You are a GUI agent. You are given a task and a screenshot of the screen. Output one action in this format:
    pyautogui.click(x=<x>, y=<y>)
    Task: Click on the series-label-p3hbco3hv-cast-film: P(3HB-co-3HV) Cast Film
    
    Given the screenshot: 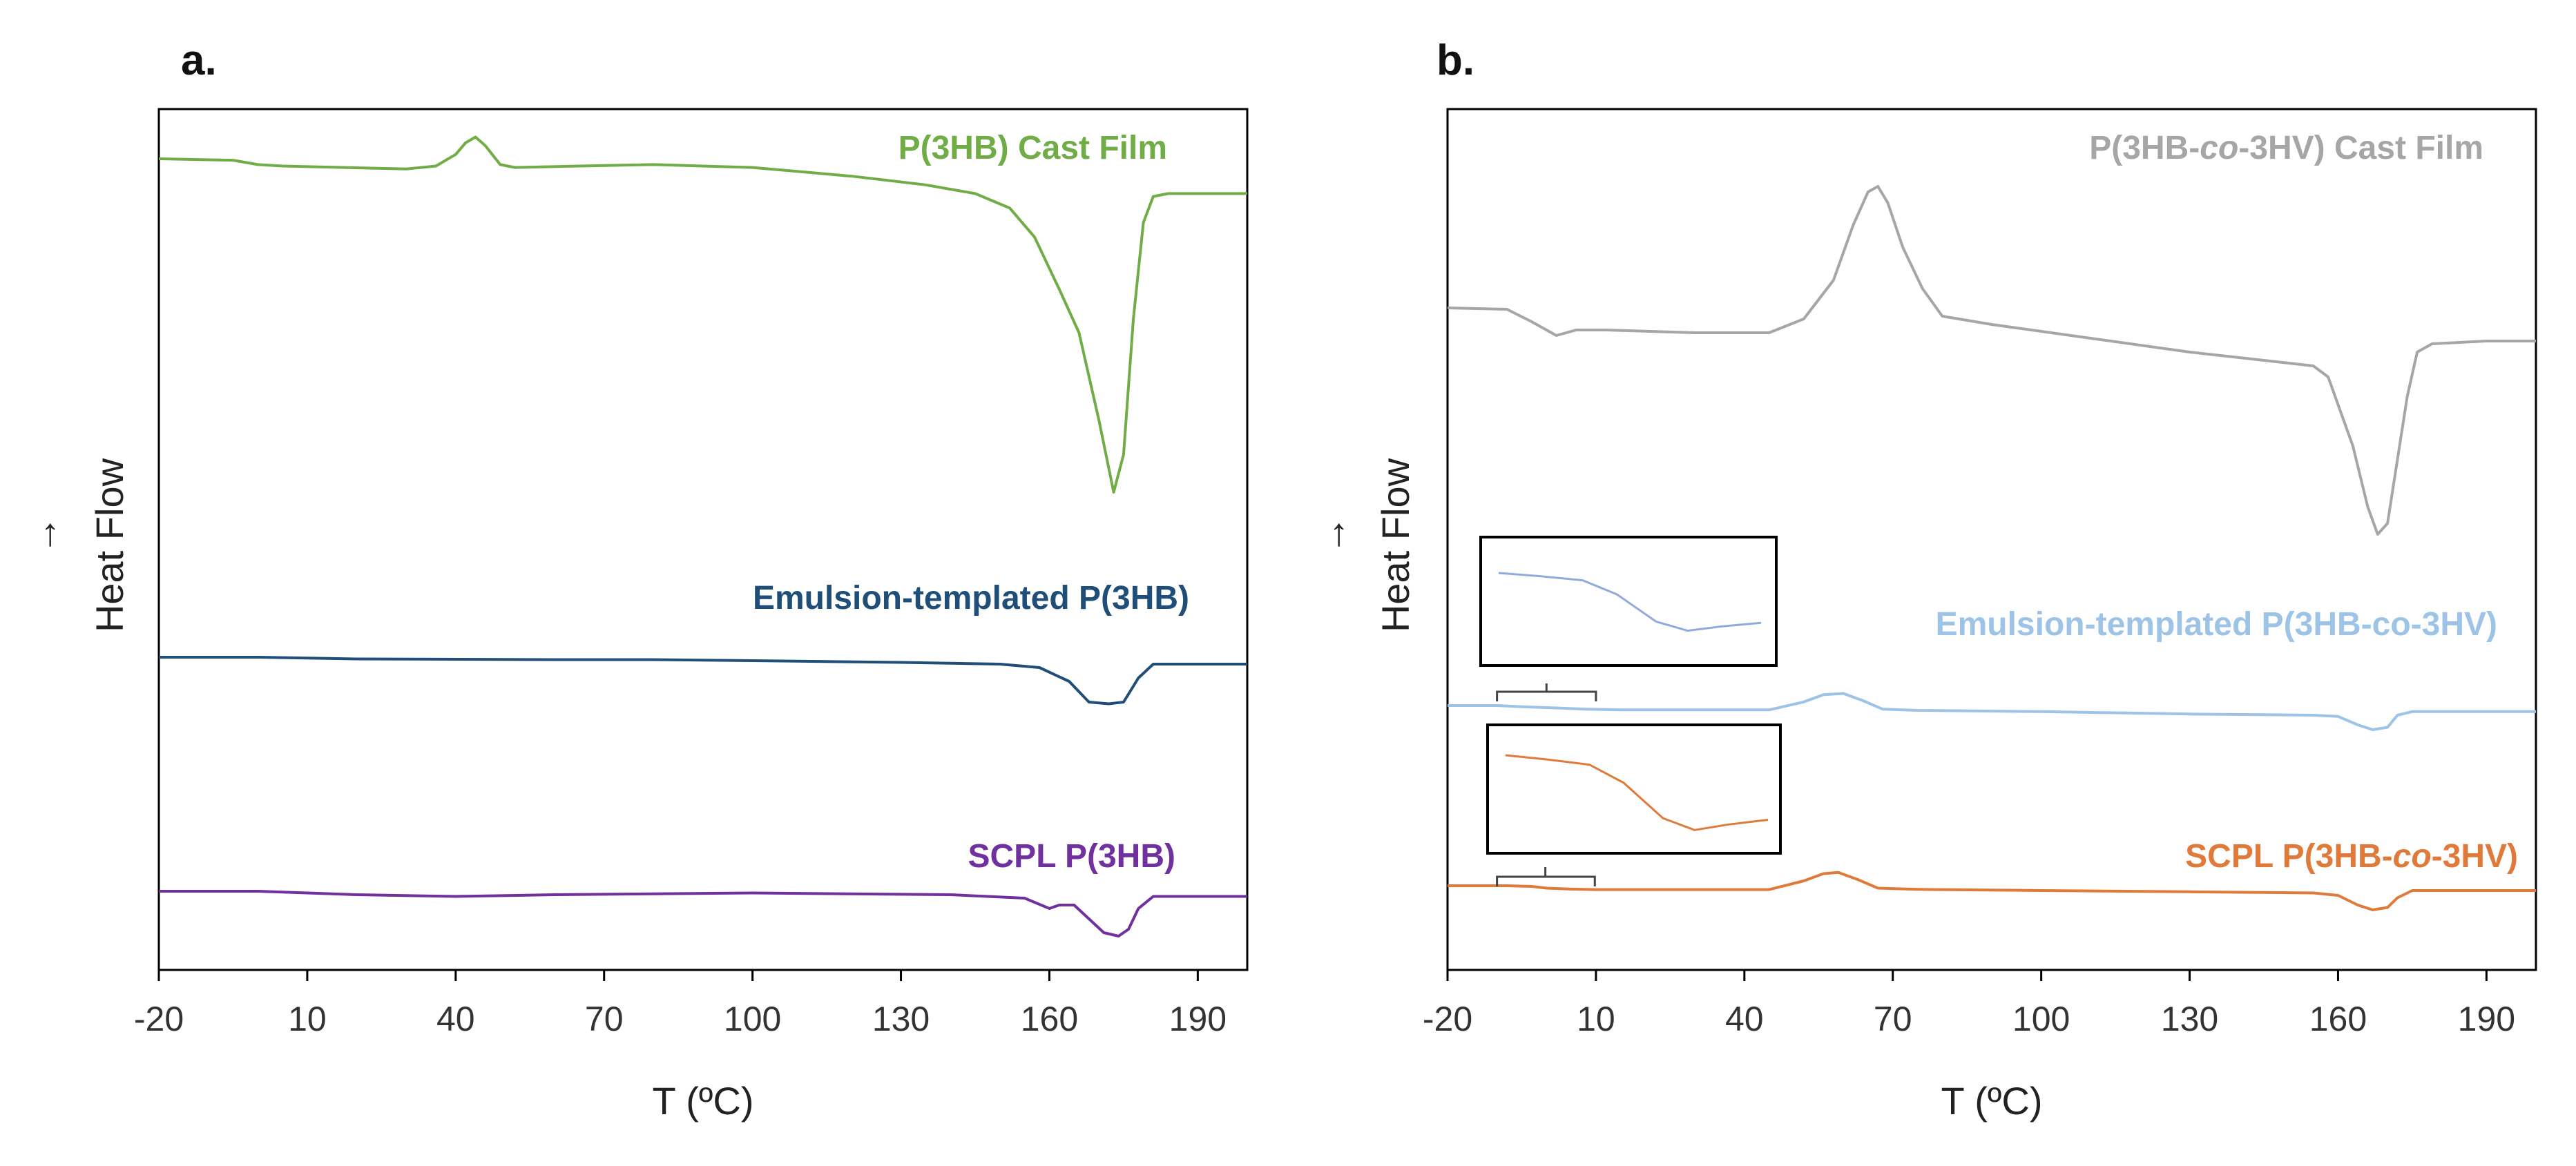 What is the action you would take?
    pyautogui.click(x=2286, y=148)
    